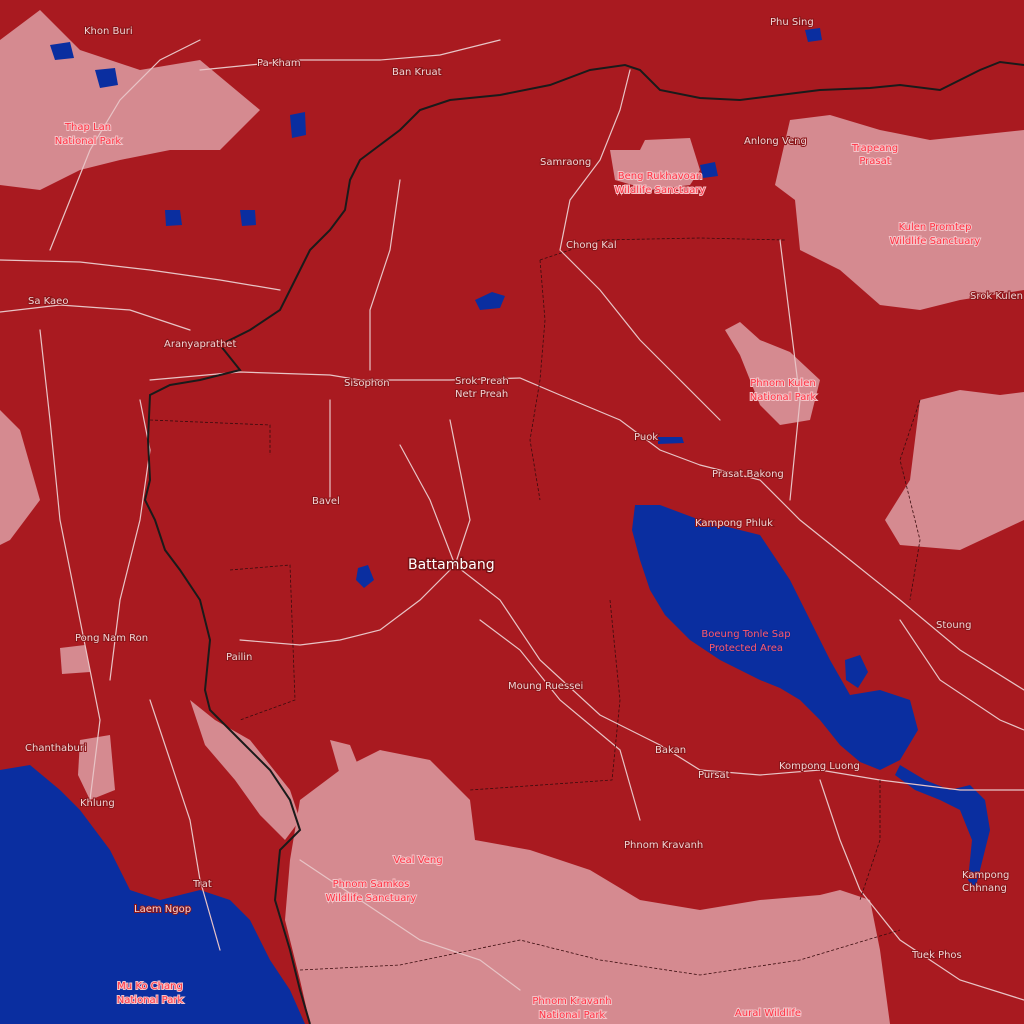 The width and height of the screenshot is (1024, 1024). I want to click on label-phnom-kulen-1: Phnom Kulen, so click(782, 383).